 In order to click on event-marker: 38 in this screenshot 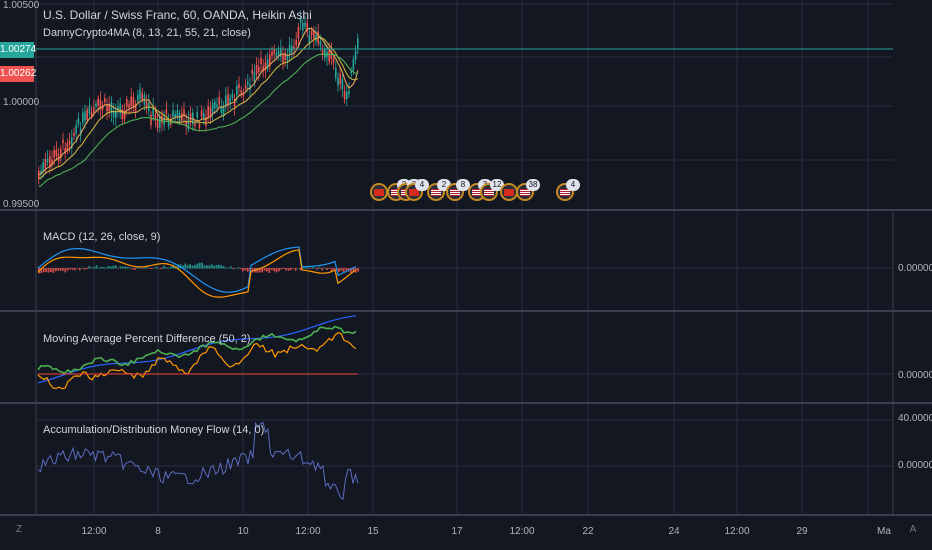, I will do `click(528, 190)`.